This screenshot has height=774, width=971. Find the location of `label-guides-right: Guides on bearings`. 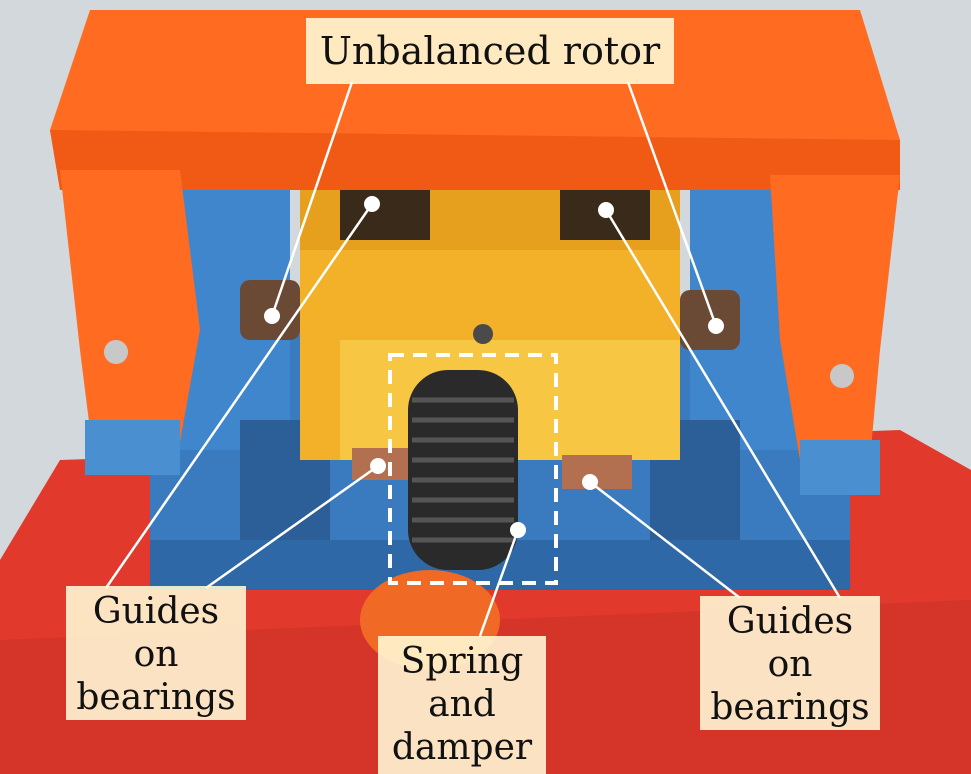

label-guides-right: Guides on bearings is located at coordinates (790, 663).